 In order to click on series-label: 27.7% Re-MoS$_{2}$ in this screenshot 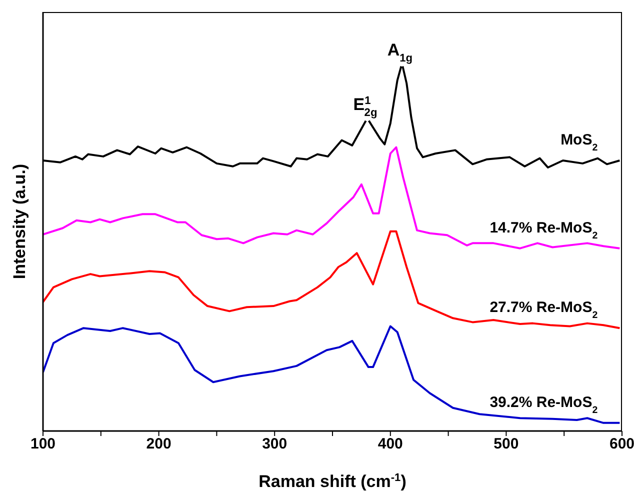, I will do `click(544, 310)`.